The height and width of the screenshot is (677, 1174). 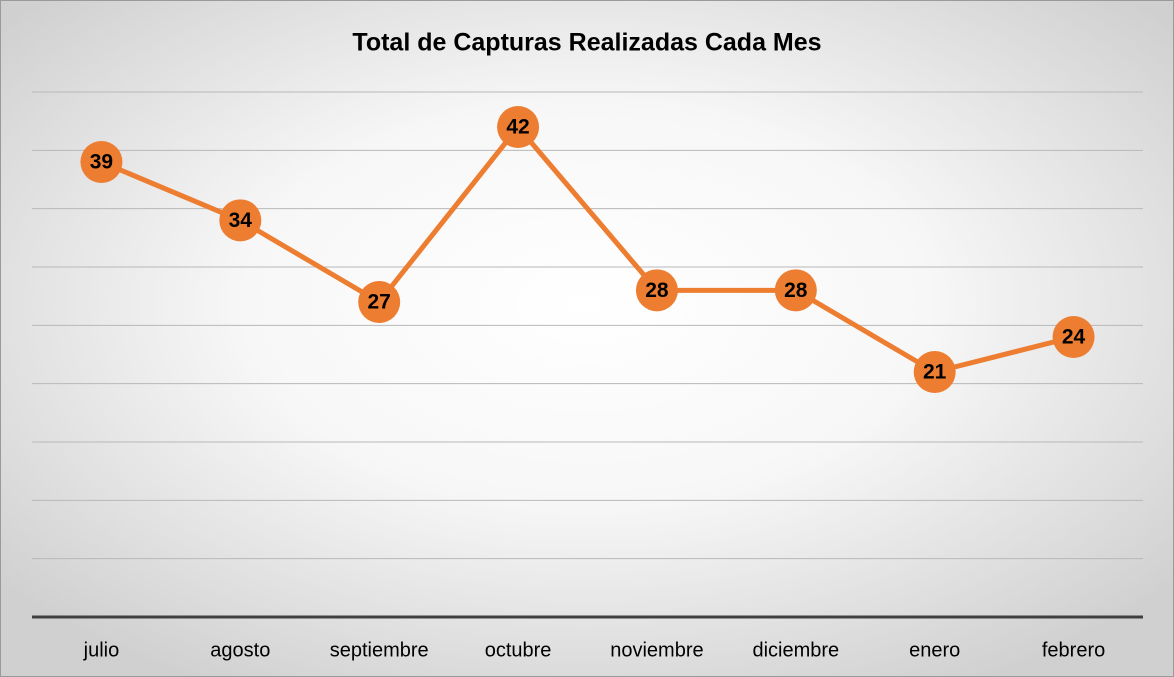 I want to click on x-tick-label: octubre, so click(x=518, y=650).